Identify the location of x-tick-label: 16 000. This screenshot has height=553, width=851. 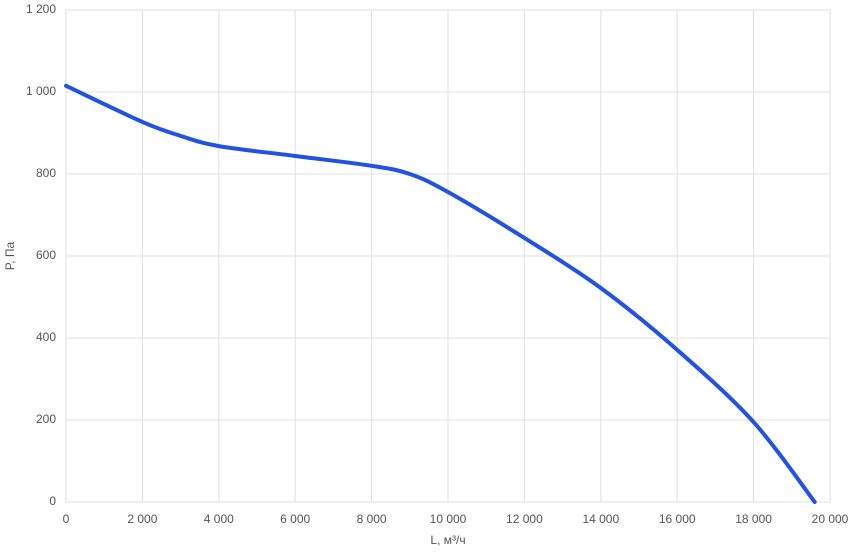
(677, 519).